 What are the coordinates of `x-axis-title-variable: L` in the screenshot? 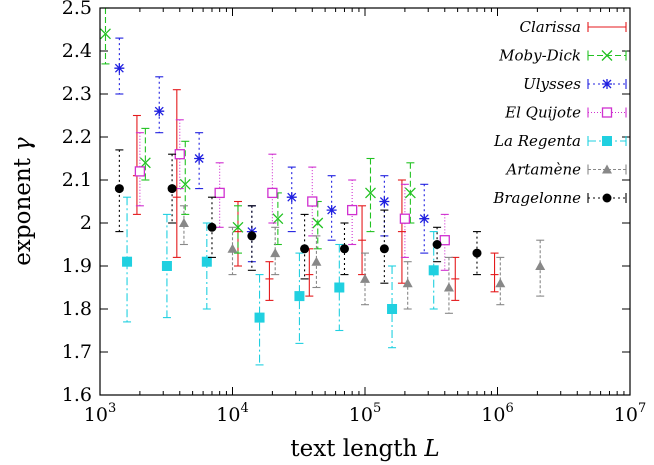 It's located at (431, 449).